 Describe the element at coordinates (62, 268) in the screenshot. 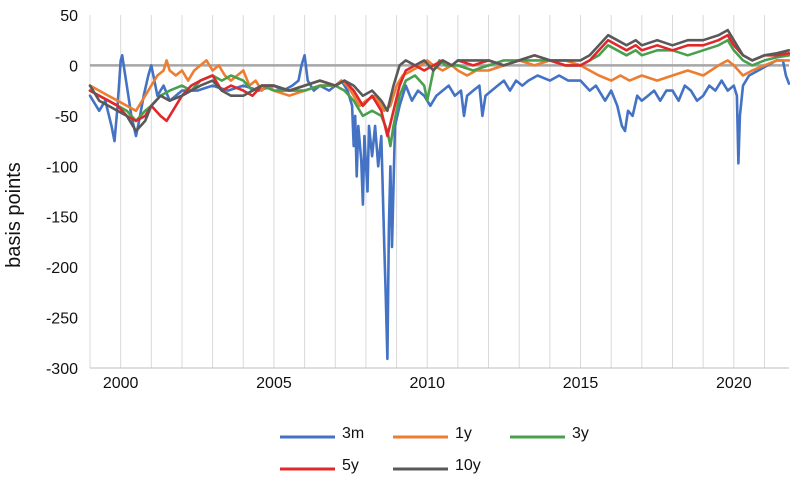

I see `y-tick-label--200: -200` at that location.